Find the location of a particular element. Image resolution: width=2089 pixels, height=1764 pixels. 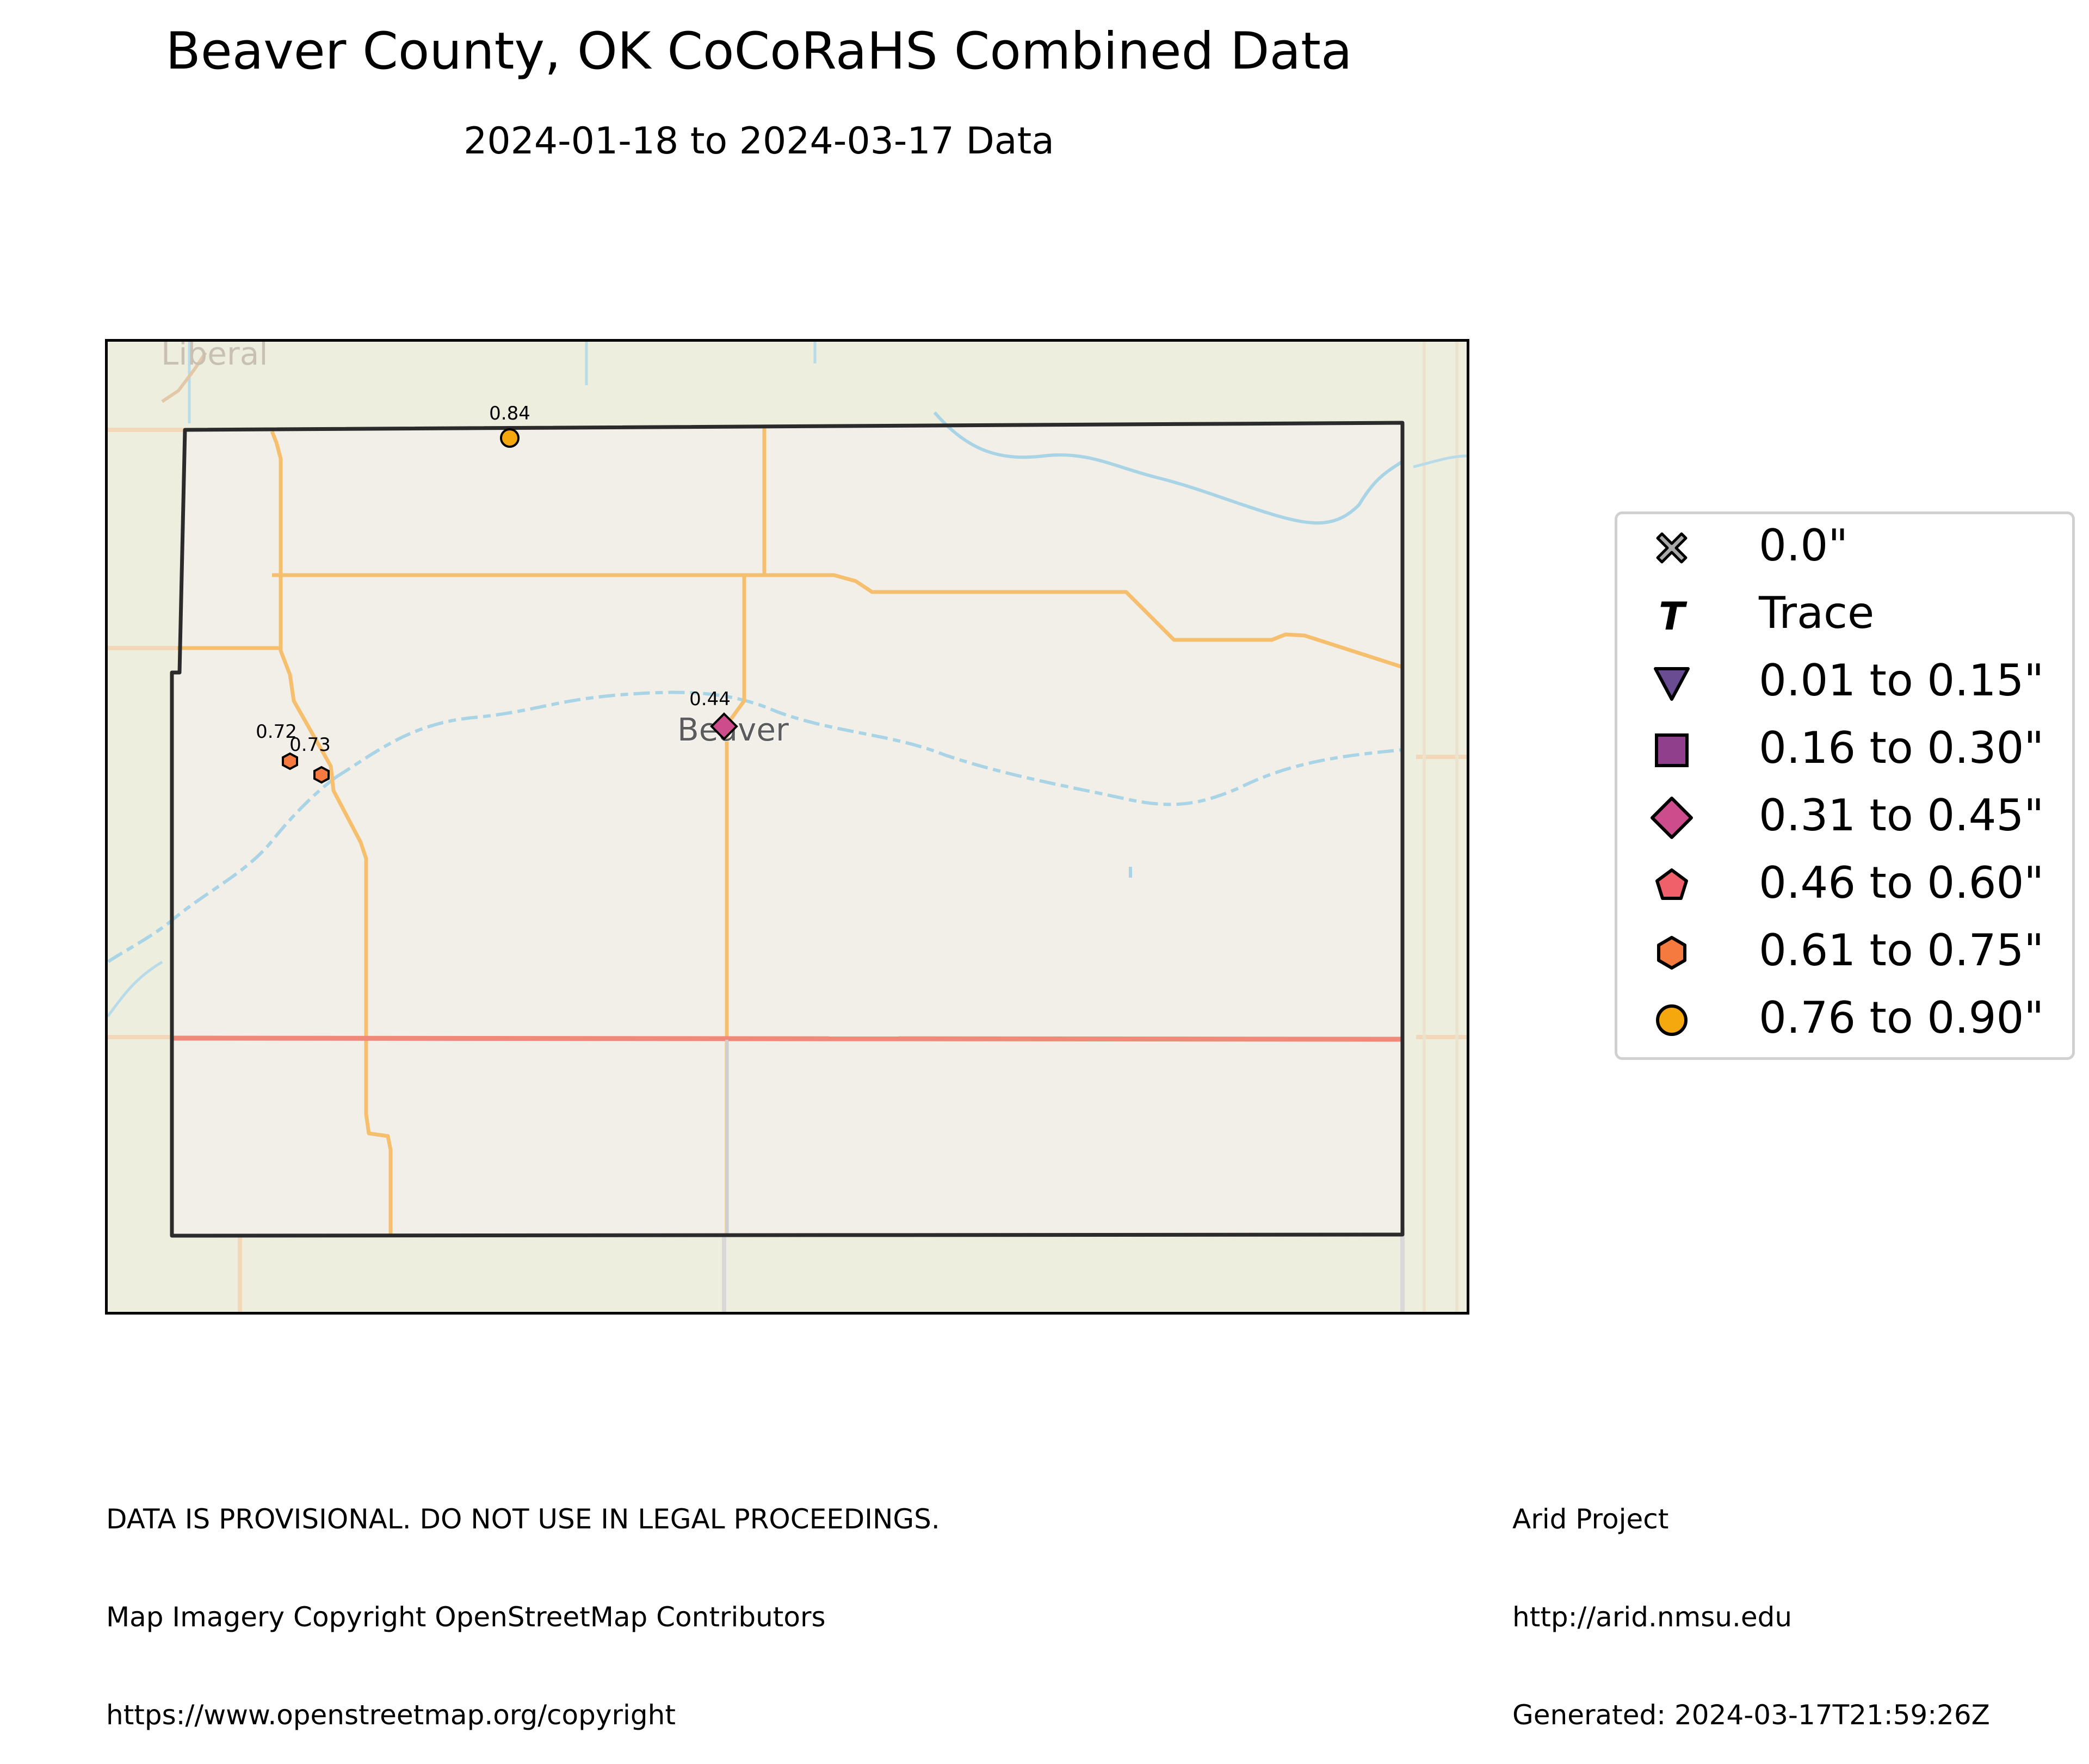

station-value-label: 0.84 is located at coordinates (509, 413).